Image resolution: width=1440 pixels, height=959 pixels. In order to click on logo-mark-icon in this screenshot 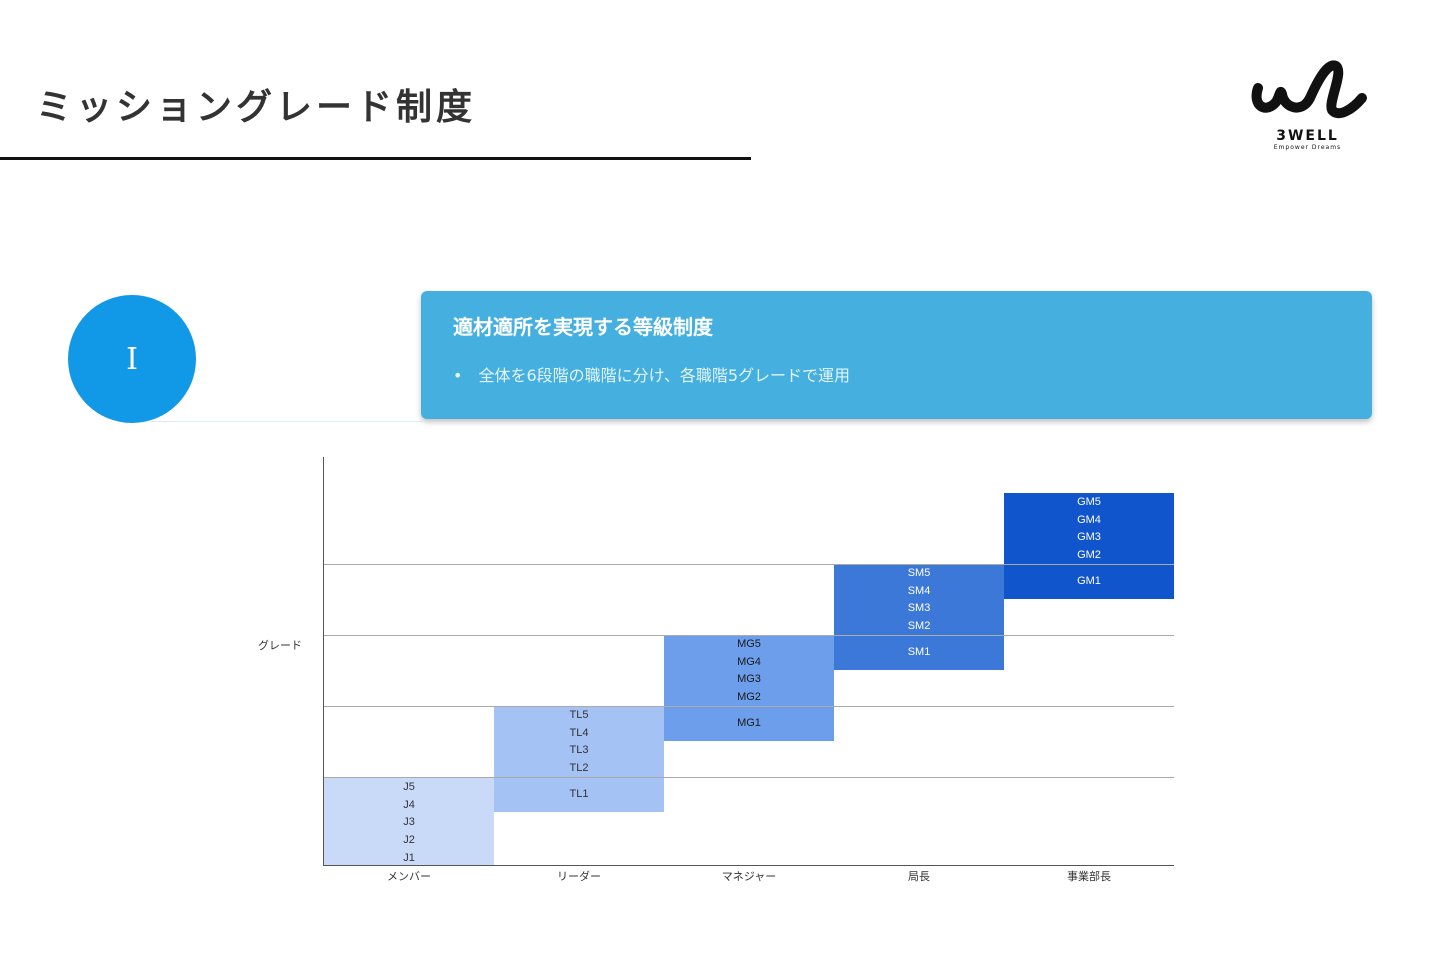, I will do `click(1309, 89)`.